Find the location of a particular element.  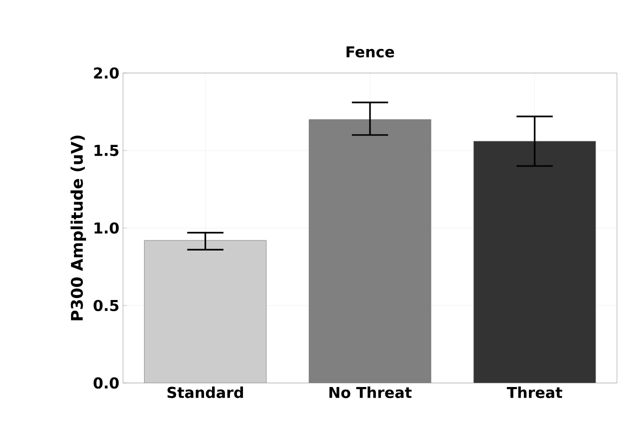

y-tick-label: 2.0 is located at coordinates (106, 73).